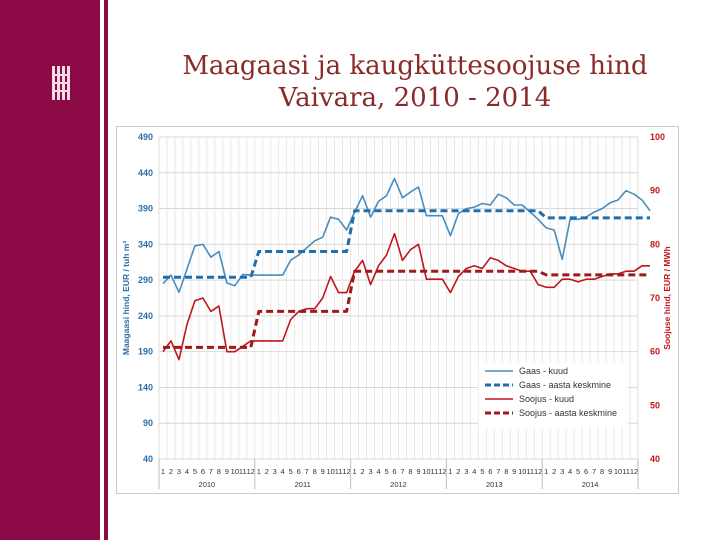  What do you see at coordinates (145, 137) in the screenshot?
I see `y-tick-label: 490` at bounding box center [145, 137].